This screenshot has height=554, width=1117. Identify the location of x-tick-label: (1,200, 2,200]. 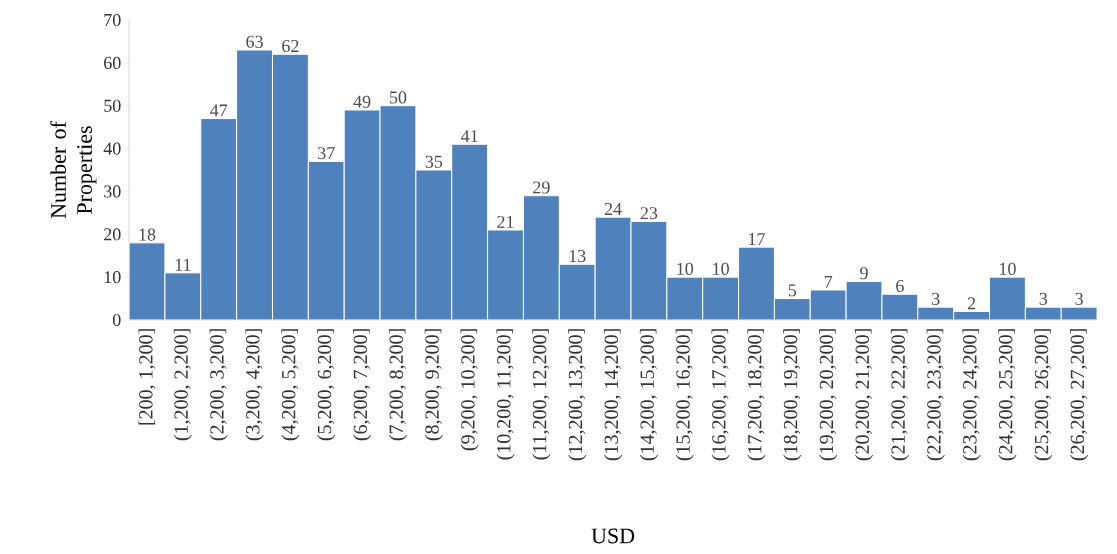
(182, 385).